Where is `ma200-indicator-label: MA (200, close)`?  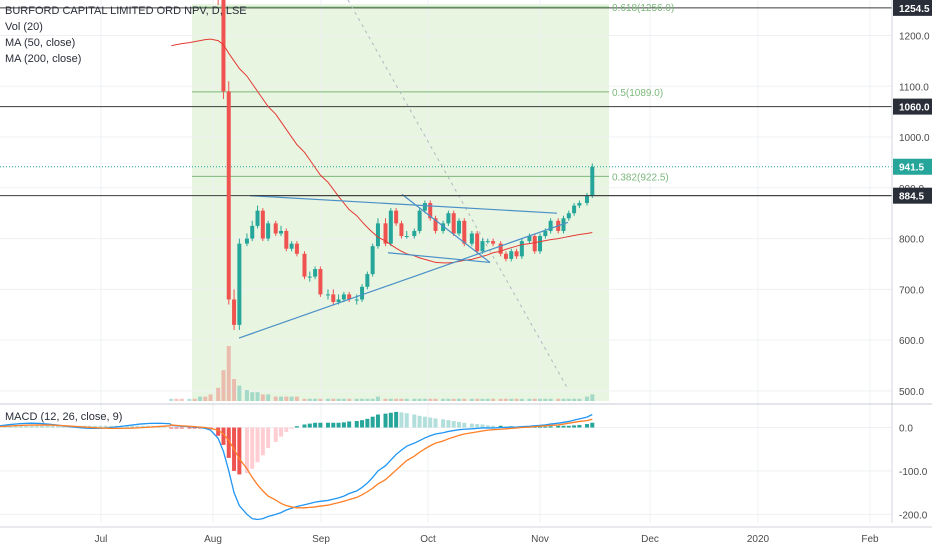 ma200-indicator-label: MA (200, close) is located at coordinates (43, 59).